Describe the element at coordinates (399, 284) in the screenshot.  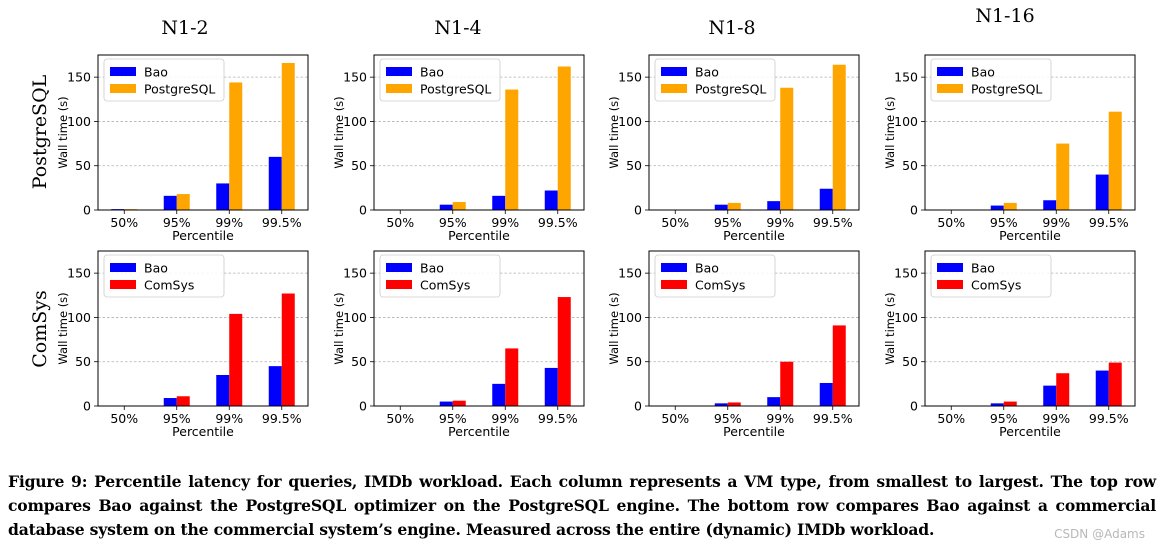
I see `legend-swatch-comsys` at that location.